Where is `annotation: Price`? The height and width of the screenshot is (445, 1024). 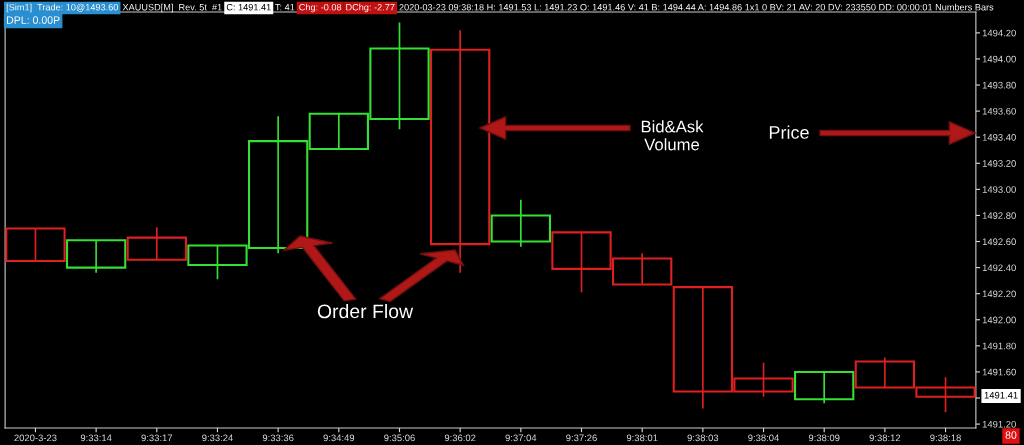 annotation: Price is located at coordinates (789, 132).